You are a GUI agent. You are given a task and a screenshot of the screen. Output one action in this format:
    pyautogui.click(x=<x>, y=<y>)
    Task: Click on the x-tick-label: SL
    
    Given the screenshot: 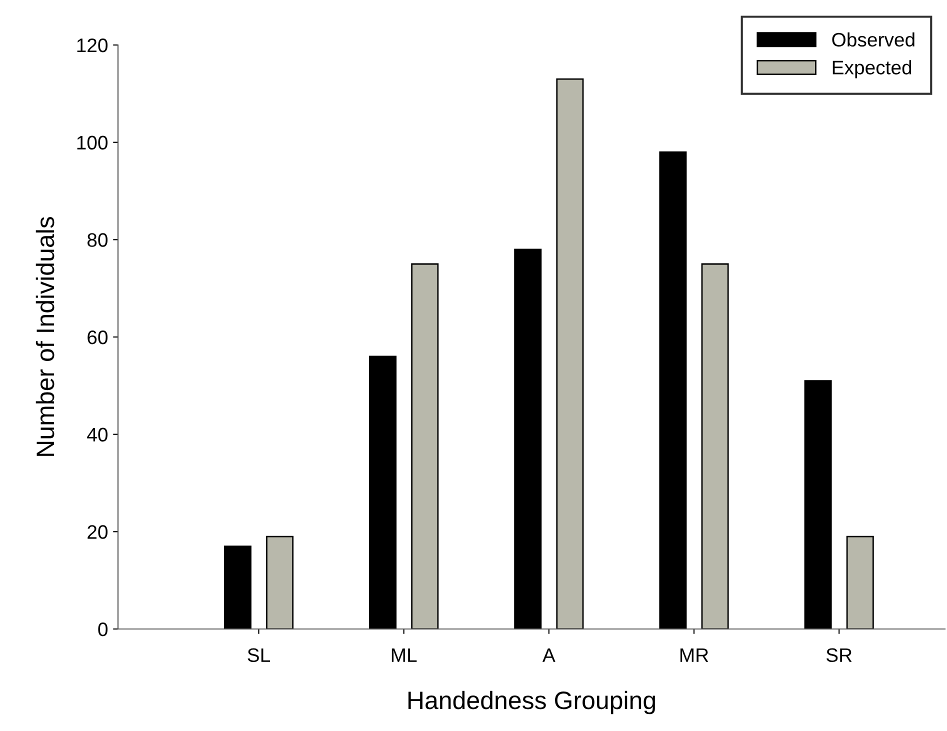 What is the action you would take?
    pyautogui.click(x=259, y=655)
    